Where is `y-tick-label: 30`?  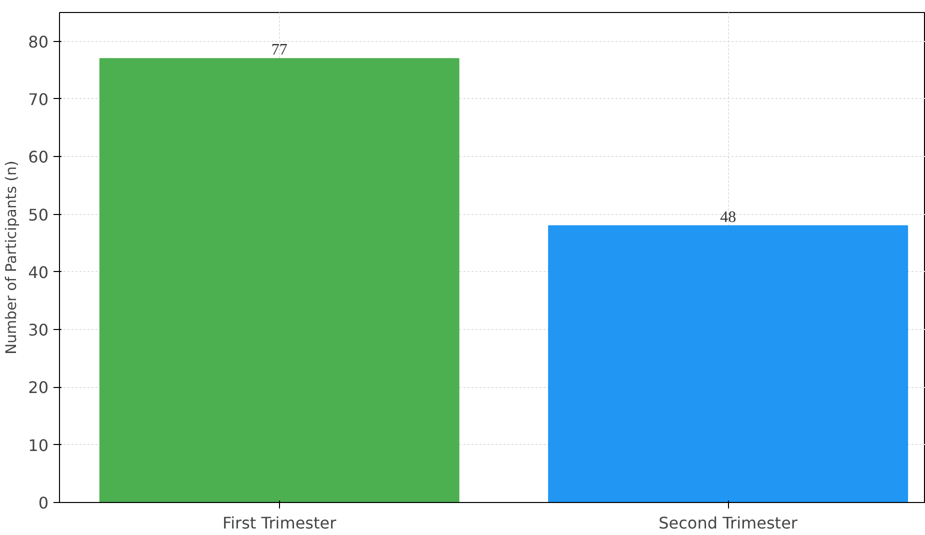
y-tick-label: 30 is located at coordinates (38, 330).